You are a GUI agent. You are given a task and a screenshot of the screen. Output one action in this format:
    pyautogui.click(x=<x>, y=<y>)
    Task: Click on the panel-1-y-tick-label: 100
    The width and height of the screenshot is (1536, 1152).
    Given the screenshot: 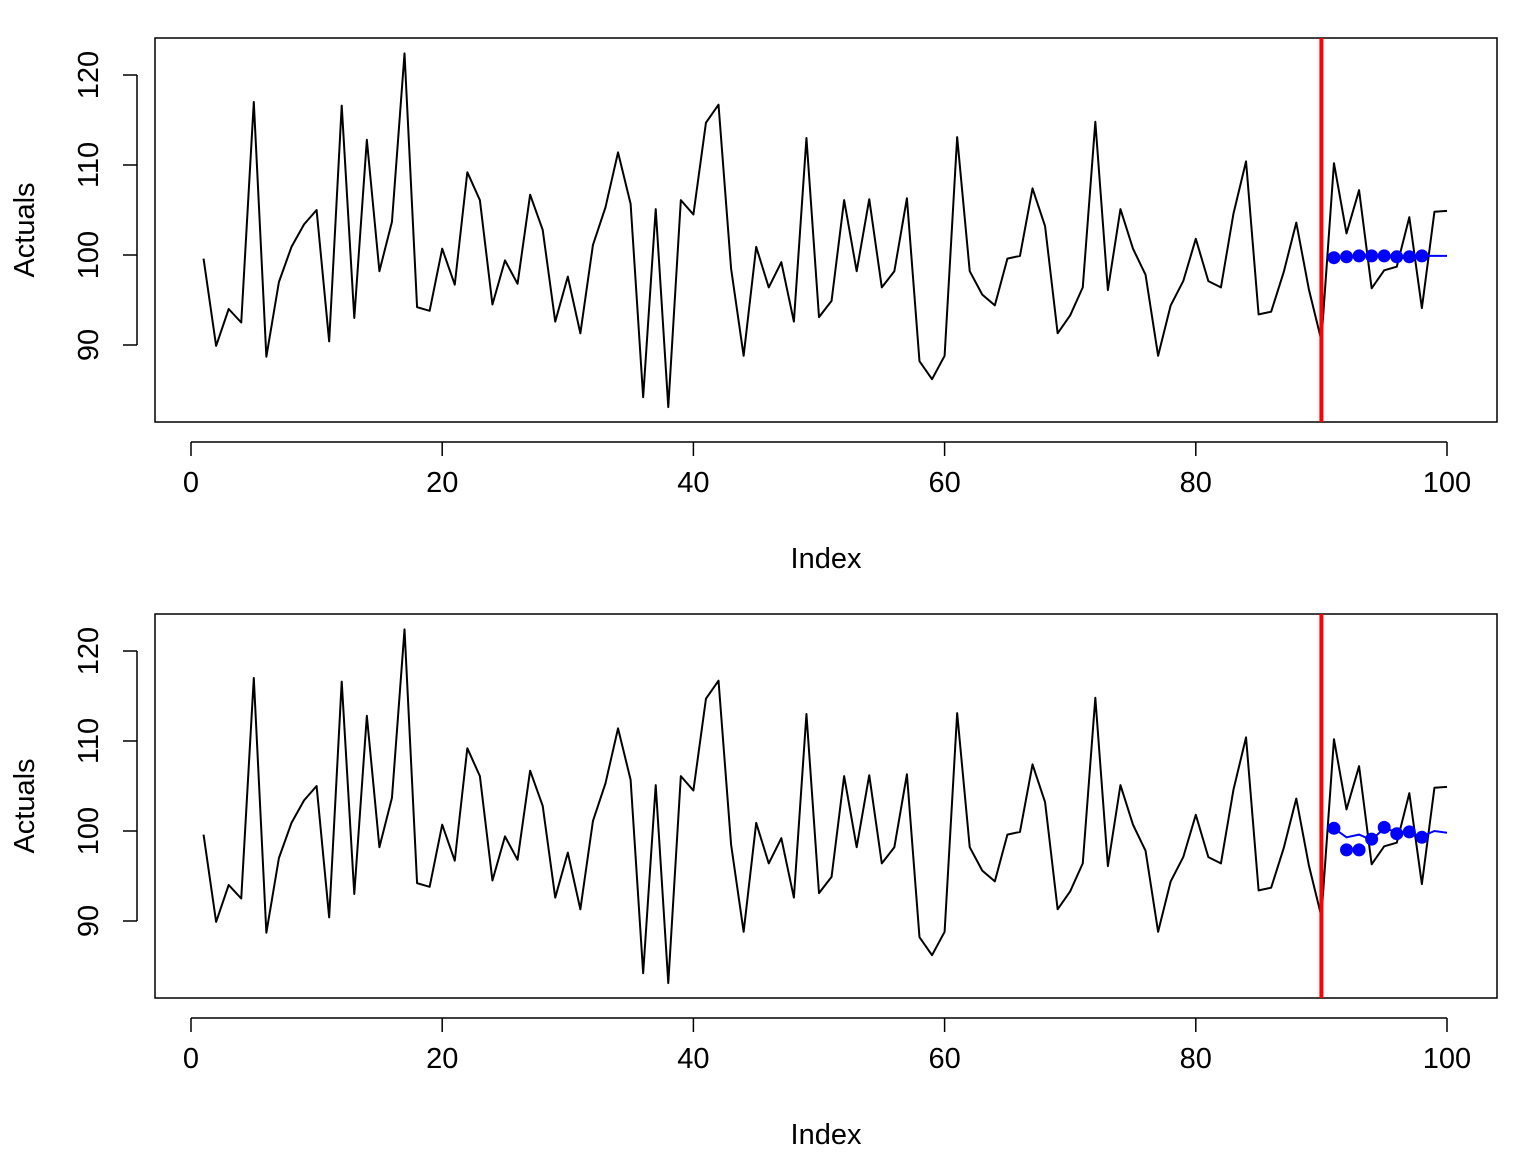 What is the action you would take?
    pyautogui.click(x=89, y=255)
    